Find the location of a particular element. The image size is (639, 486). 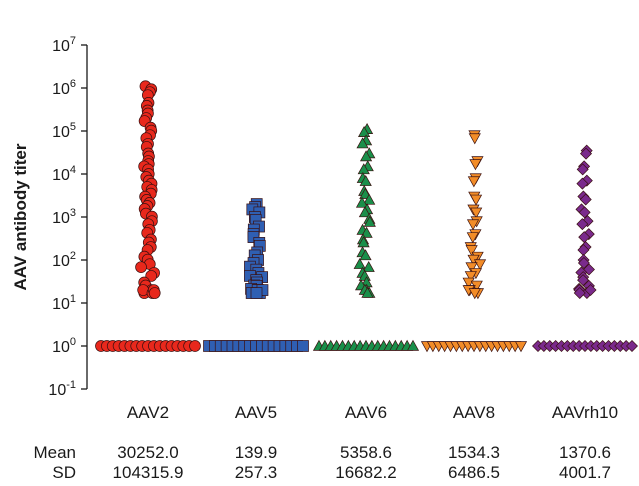

y-tick-label: 10² is located at coordinates (64, 260).